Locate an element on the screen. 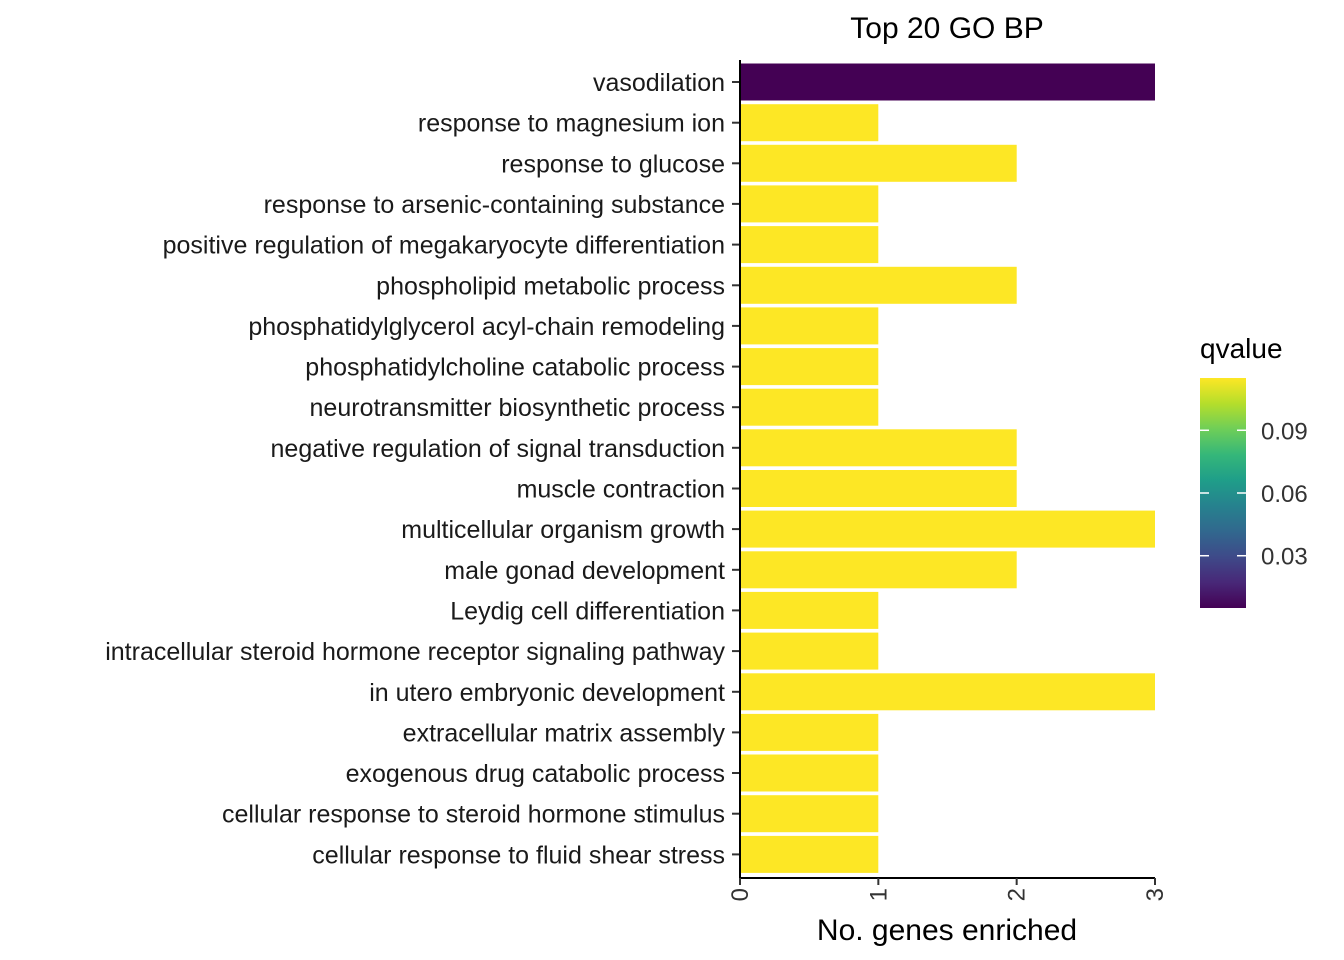 This screenshot has width=1344, height=960. category-label: response to magnesium ion is located at coordinates (571, 124).